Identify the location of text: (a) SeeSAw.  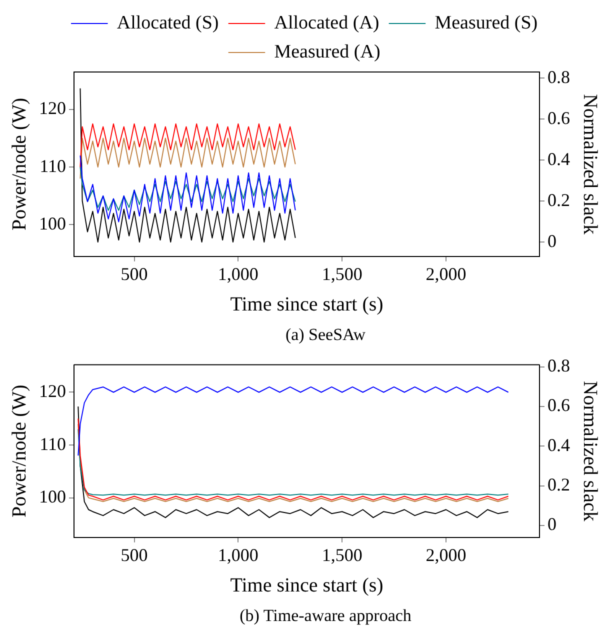
(325, 335).